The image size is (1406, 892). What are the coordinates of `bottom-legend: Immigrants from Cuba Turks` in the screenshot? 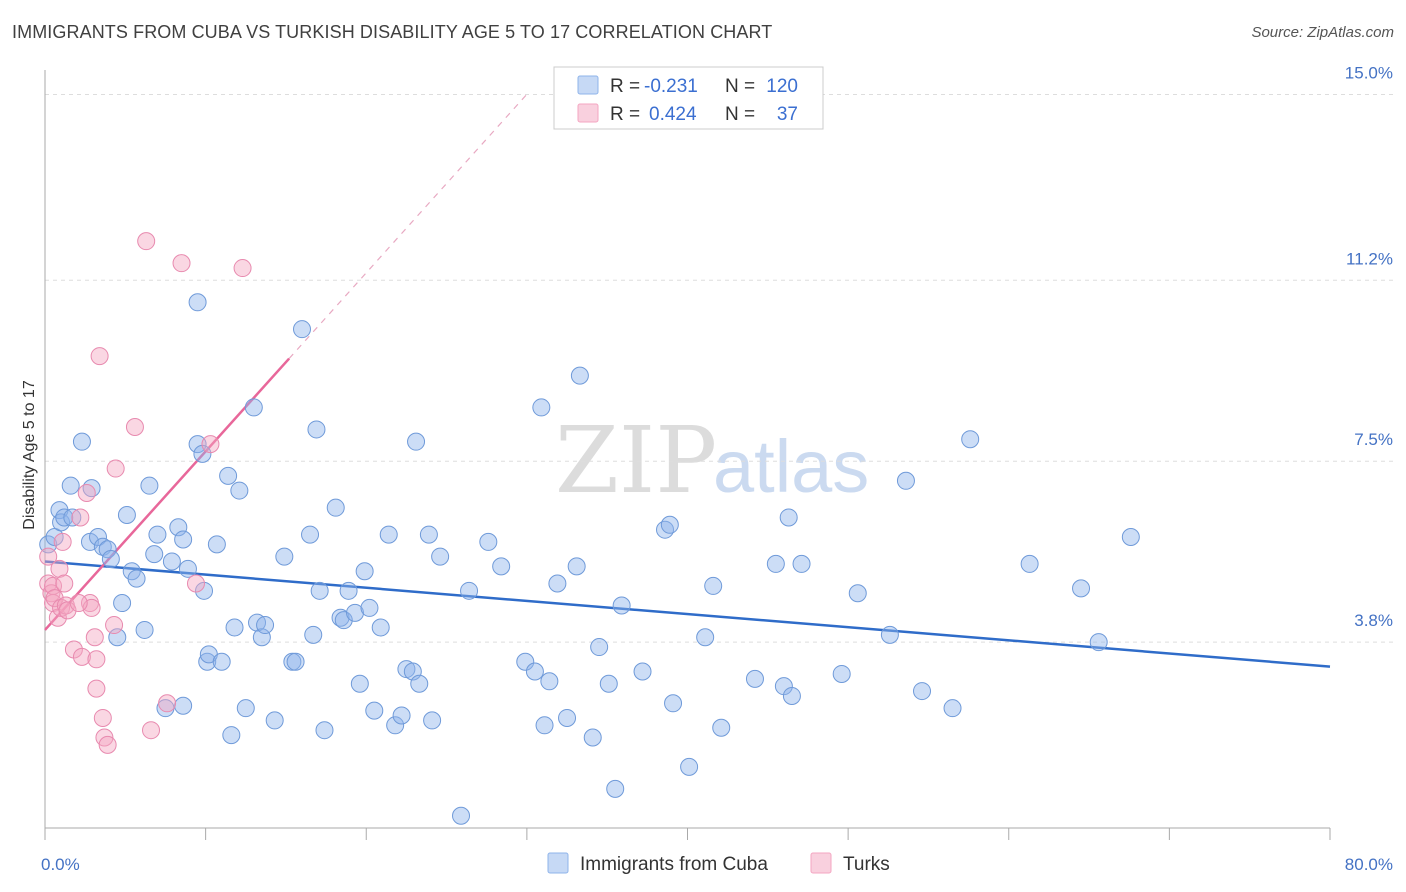 It's located at (718, 863).